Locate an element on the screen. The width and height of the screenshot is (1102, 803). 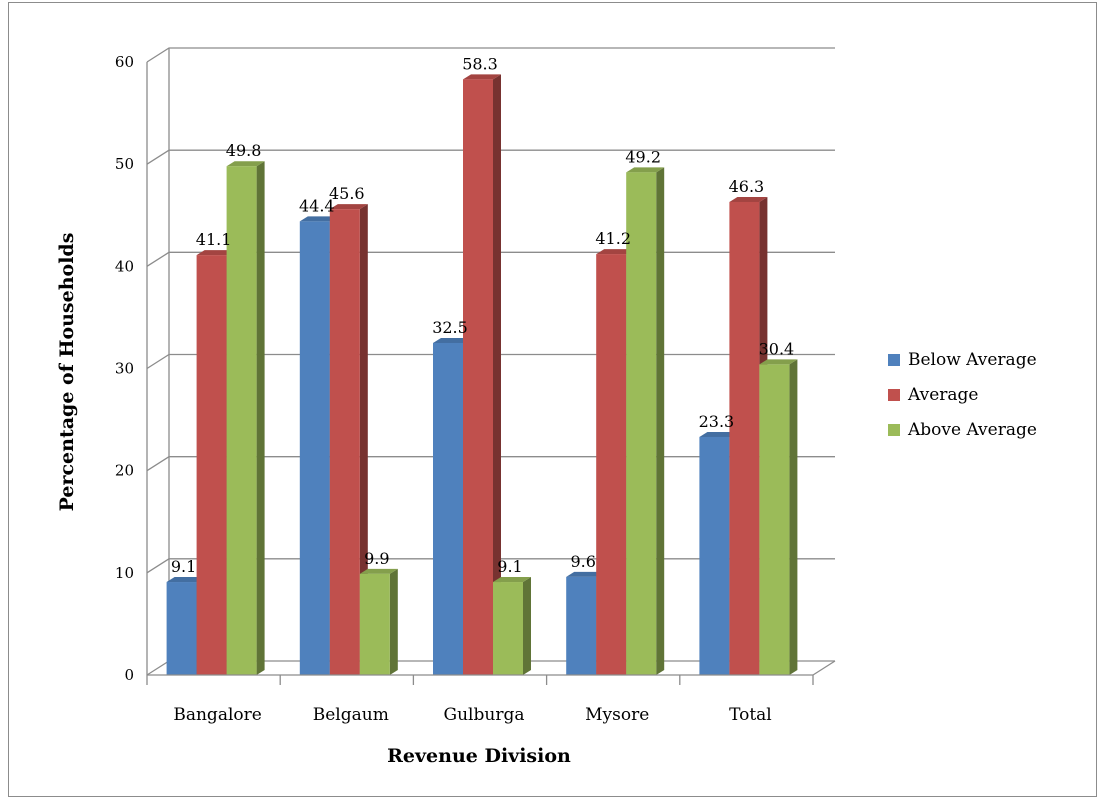
y-tick-label: 50 is located at coordinates (124, 164).